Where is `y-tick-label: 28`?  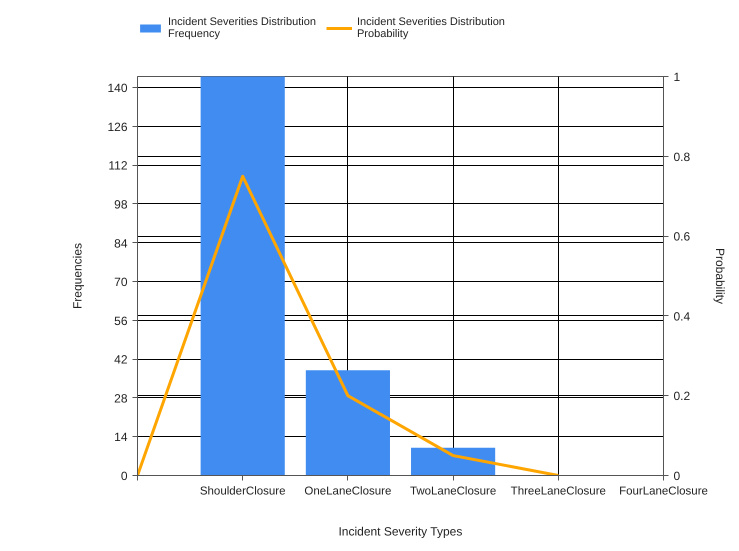 y-tick-label: 28 is located at coordinates (121, 398).